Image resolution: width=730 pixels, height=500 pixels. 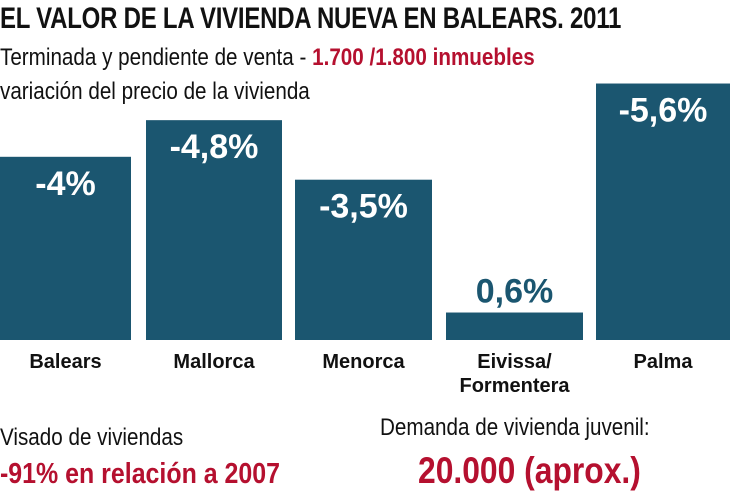 I want to click on visado-label: Visado de viviendas, so click(x=92, y=437).